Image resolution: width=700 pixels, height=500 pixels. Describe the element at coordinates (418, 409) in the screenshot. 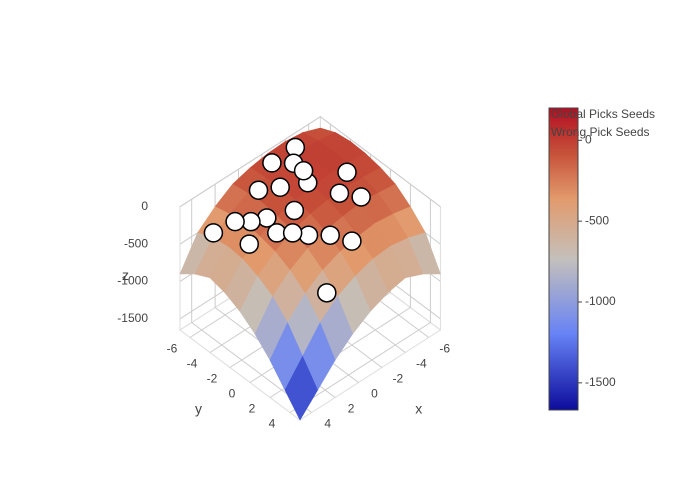

I see `axis-title: x` at that location.